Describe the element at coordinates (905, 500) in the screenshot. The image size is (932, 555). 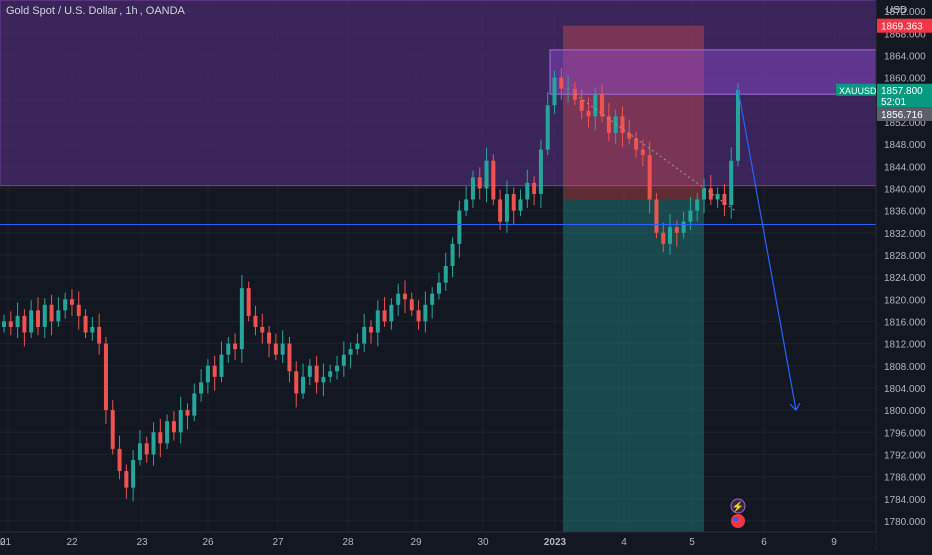
I see `price-tick-label: 1784.000` at that location.